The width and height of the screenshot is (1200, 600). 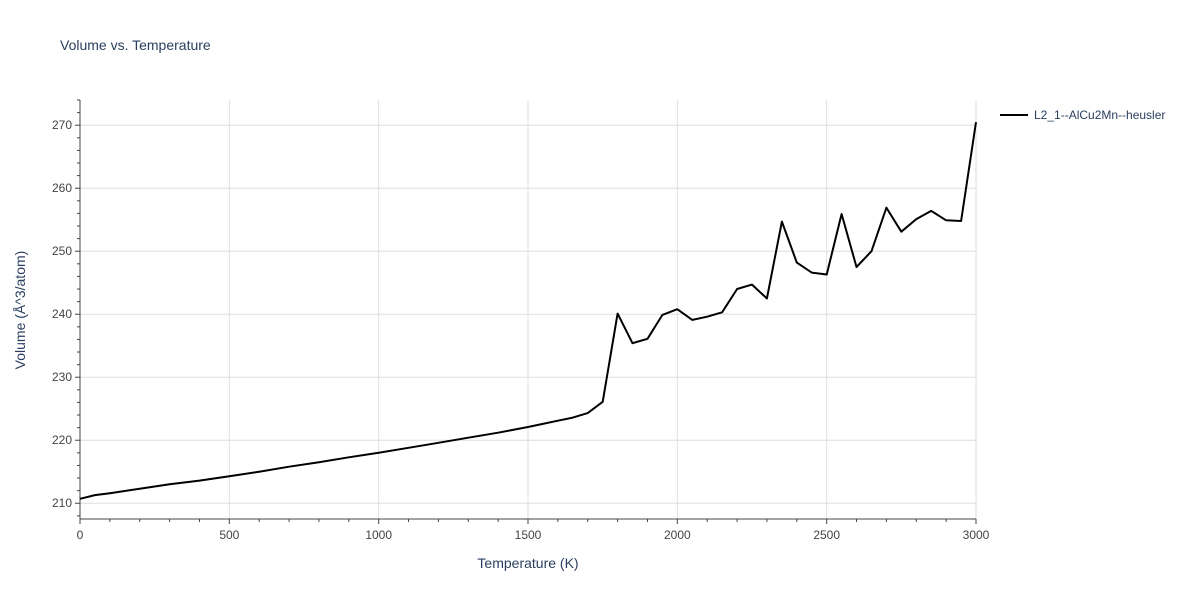 I want to click on x-tick-label: 3000, so click(x=976, y=535).